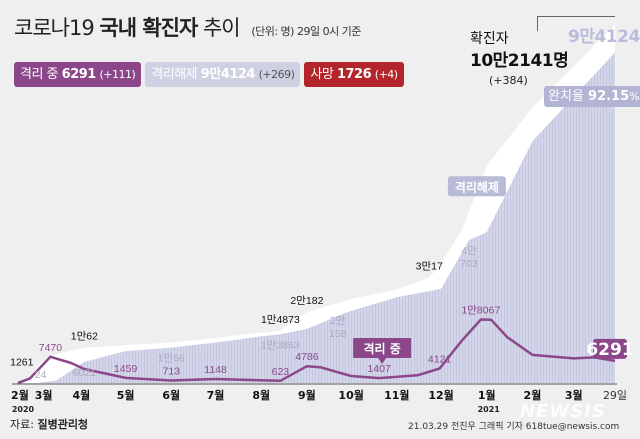 The width and height of the screenshot is (640, 439). Describe the element at coordinates (280, 320) in the screenshot. I see `data-label: 1만4873` at that location.